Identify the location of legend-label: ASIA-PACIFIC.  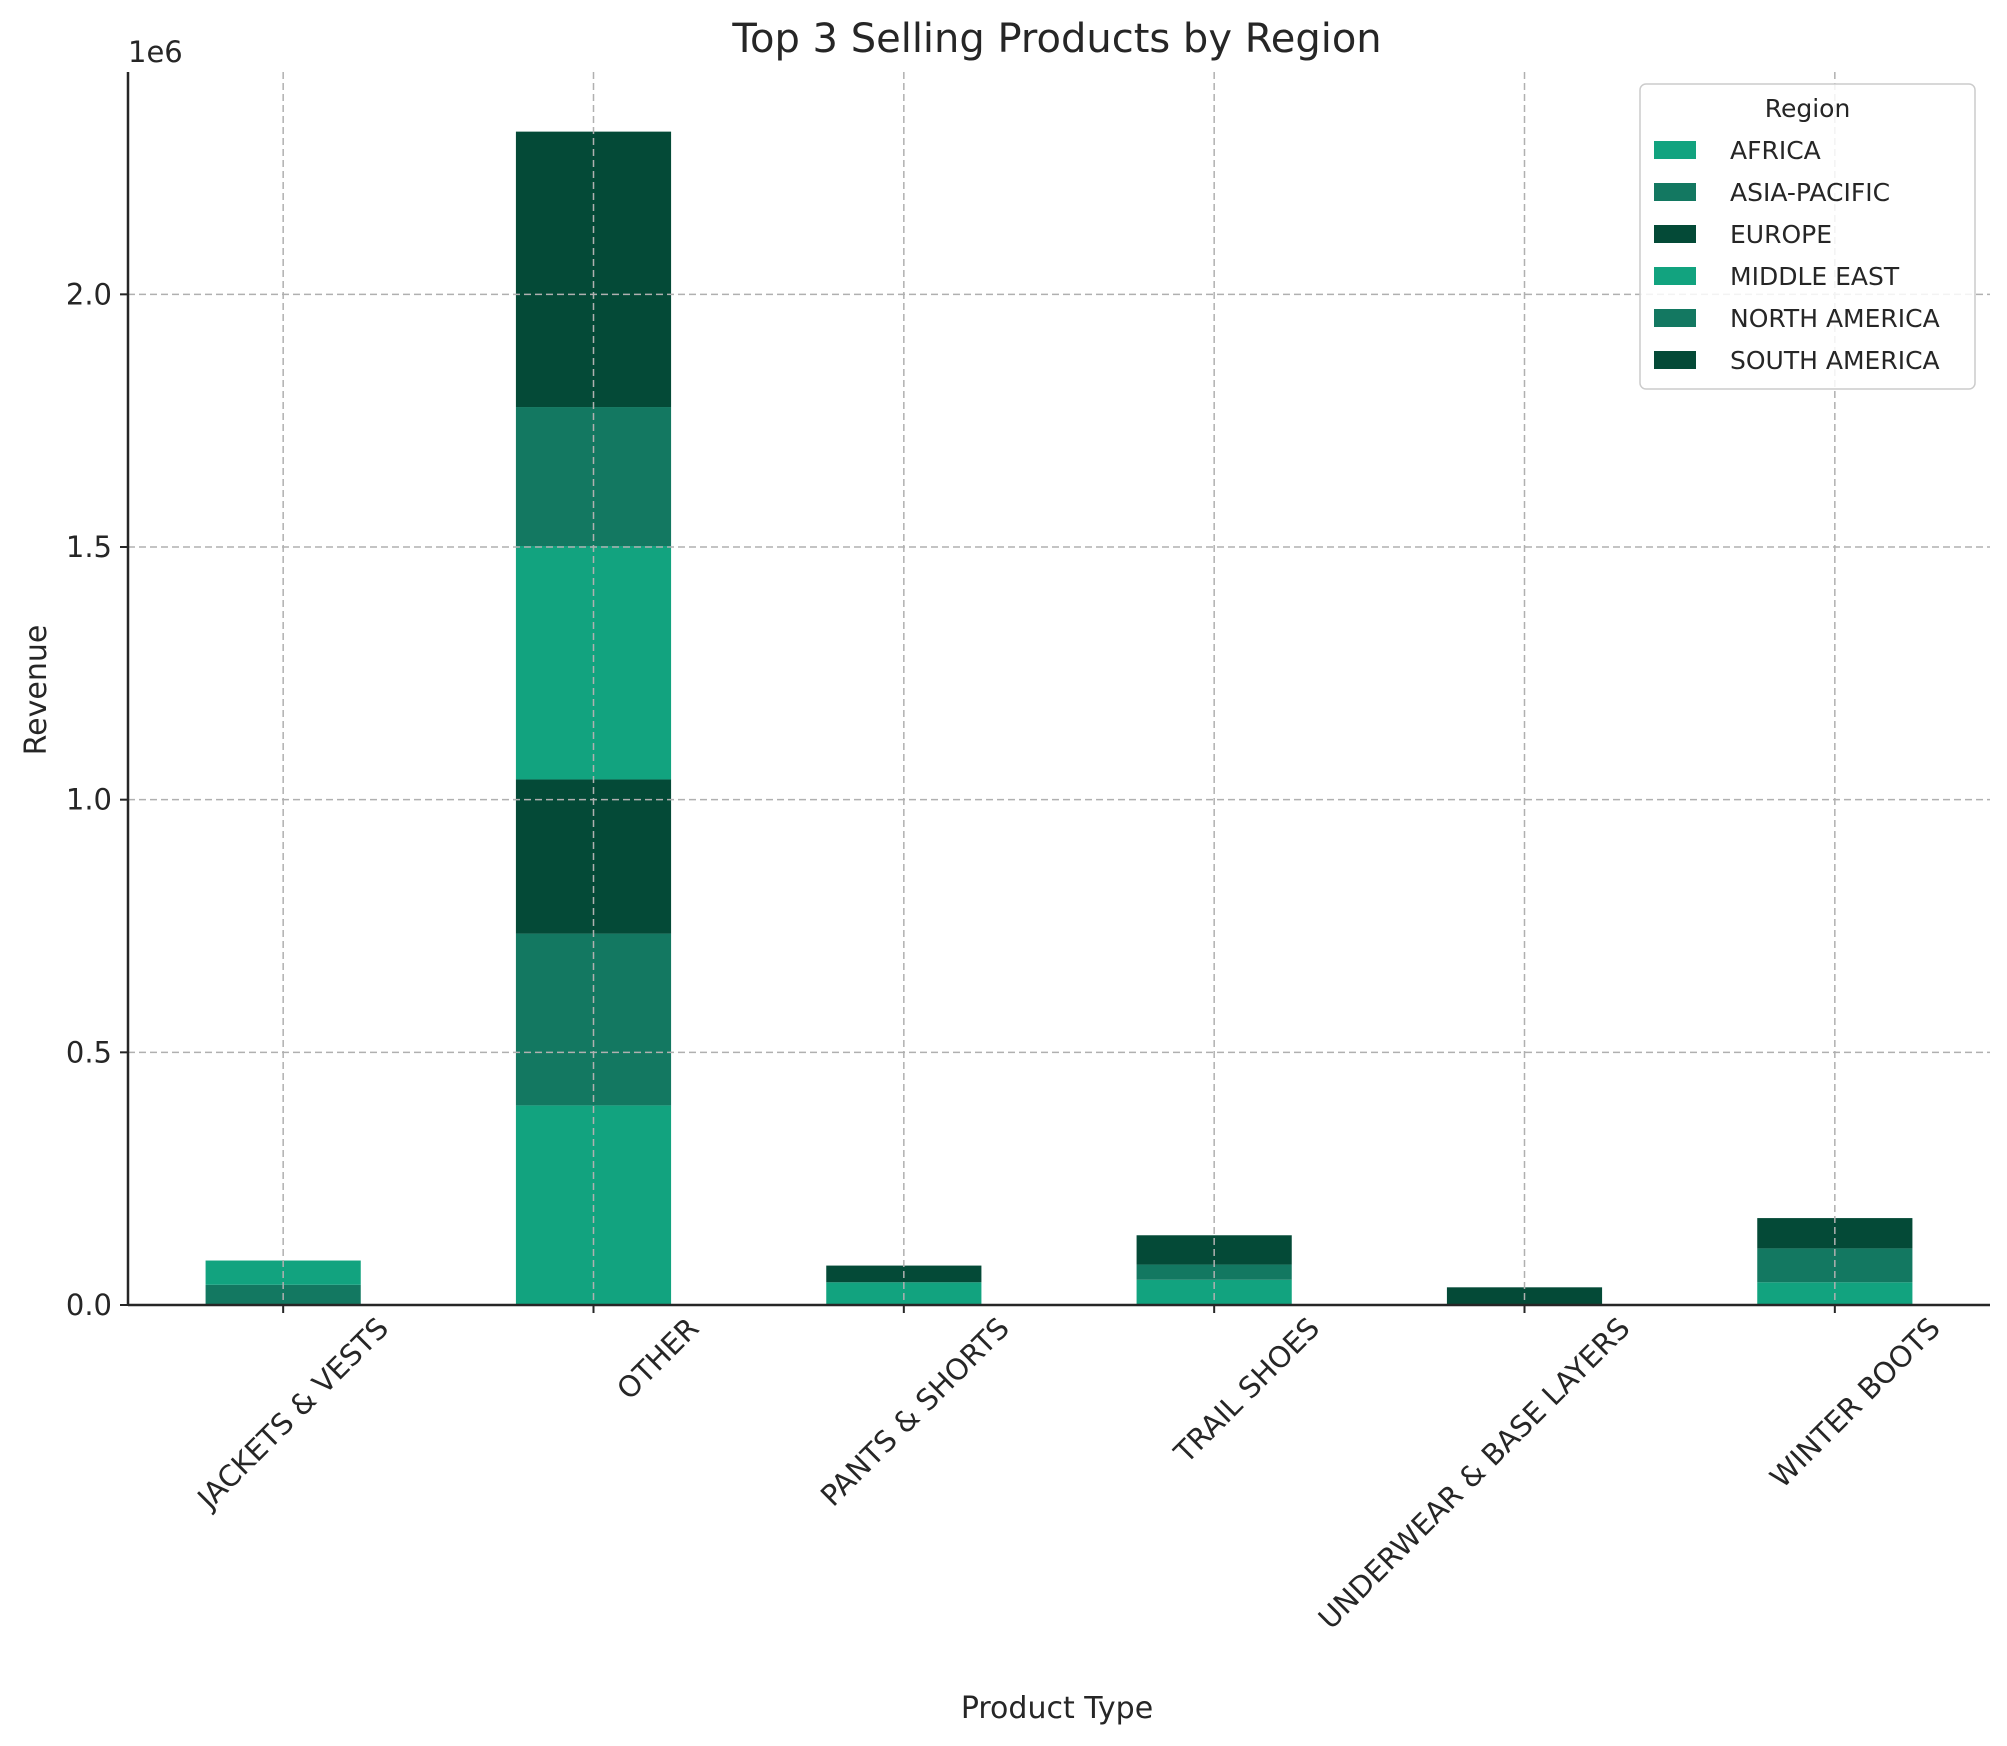
(1810, 192).